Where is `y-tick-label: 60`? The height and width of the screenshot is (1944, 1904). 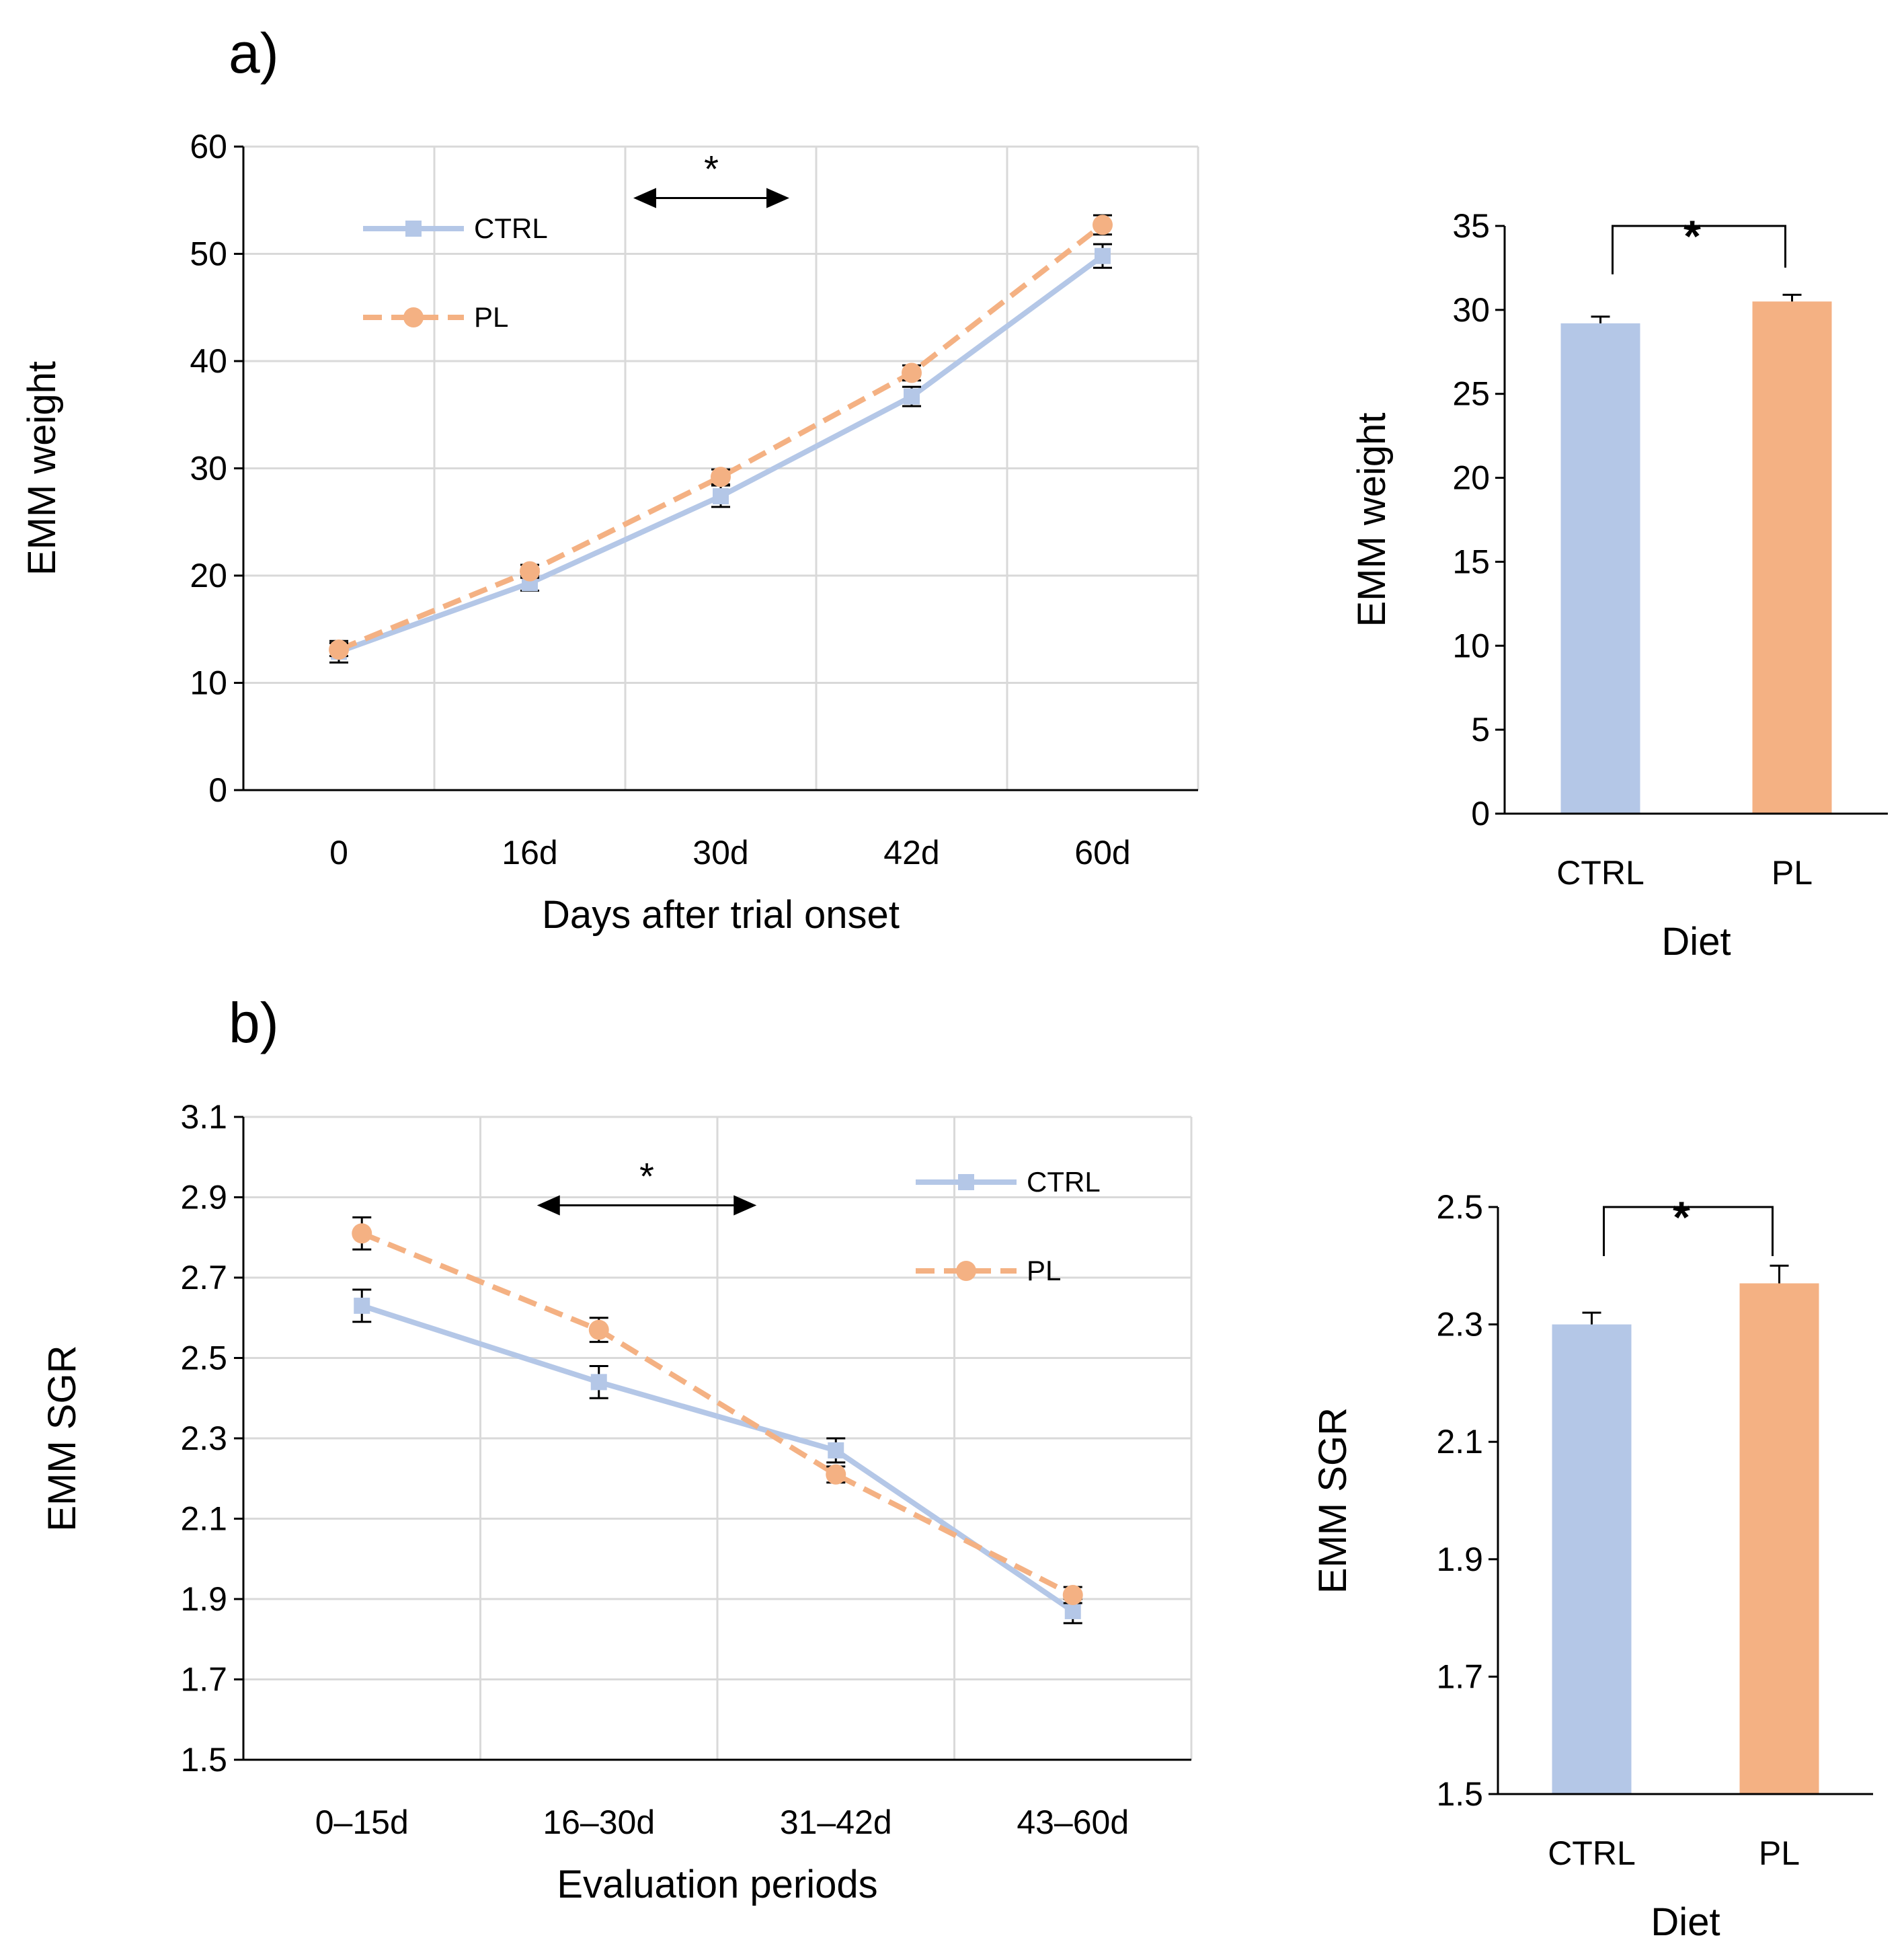
y-tick-label: 60 is located at coordinates (209, 146).